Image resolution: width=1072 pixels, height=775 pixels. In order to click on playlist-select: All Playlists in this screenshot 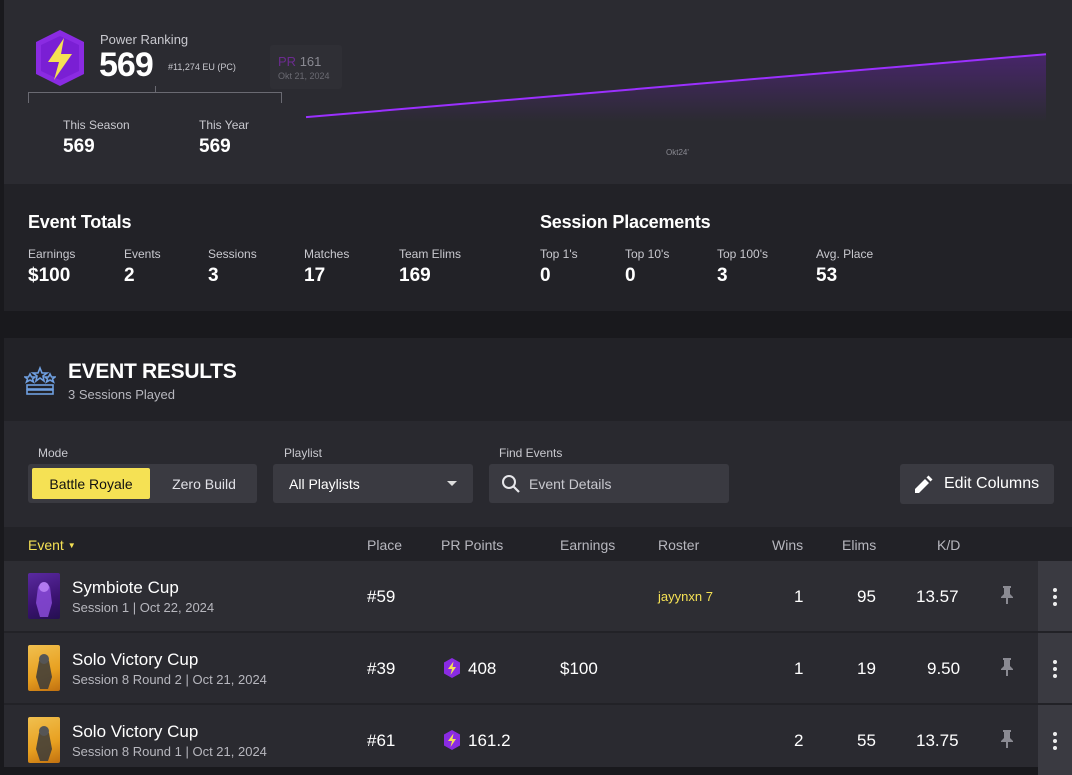, I will do `click(373, 483)`.